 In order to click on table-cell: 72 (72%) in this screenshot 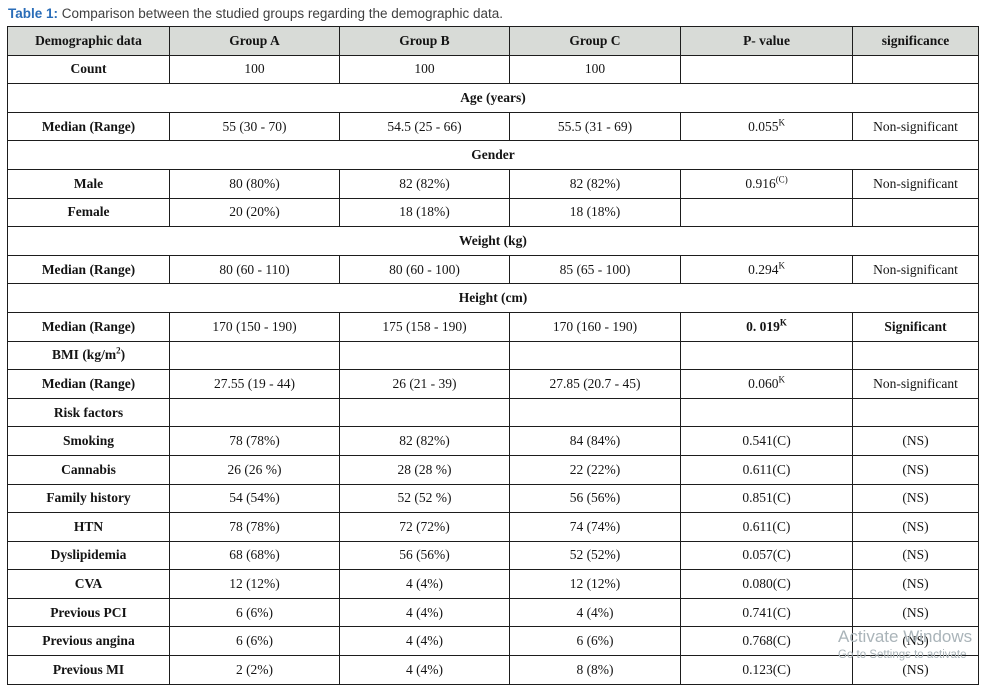, I will do `click(424, 527)`.